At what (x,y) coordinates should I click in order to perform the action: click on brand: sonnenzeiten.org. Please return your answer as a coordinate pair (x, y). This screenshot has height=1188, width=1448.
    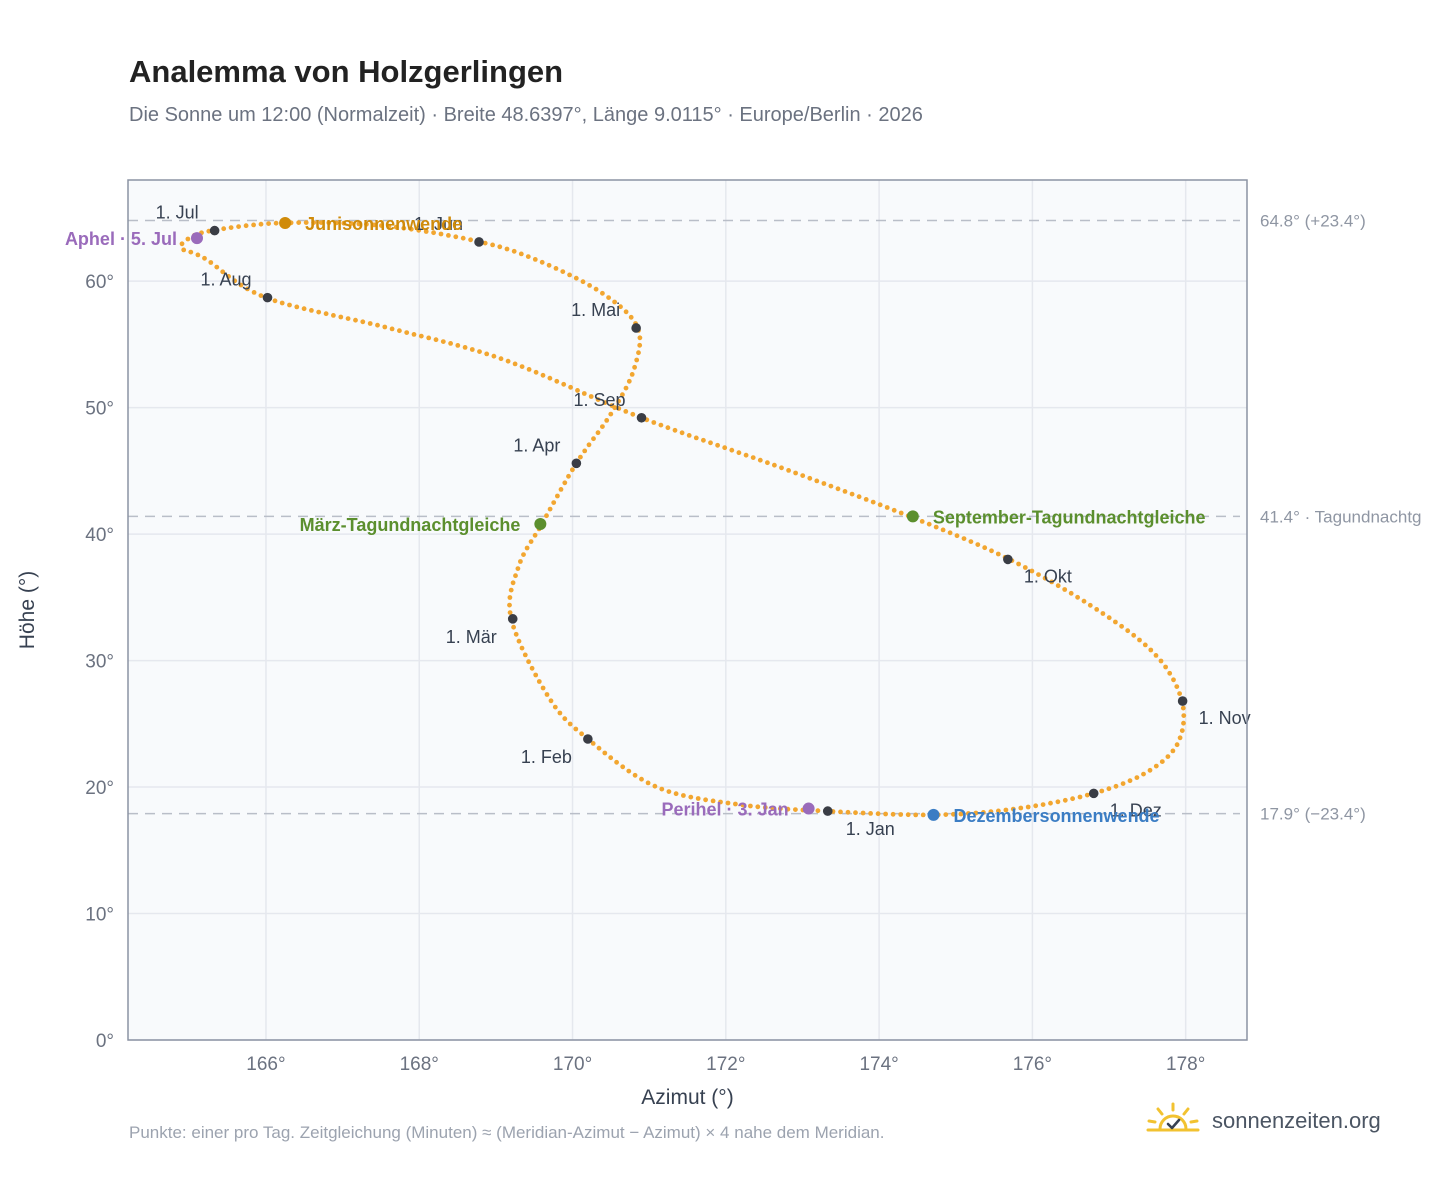
    Looking at the image, I should click on (1263, 1120).